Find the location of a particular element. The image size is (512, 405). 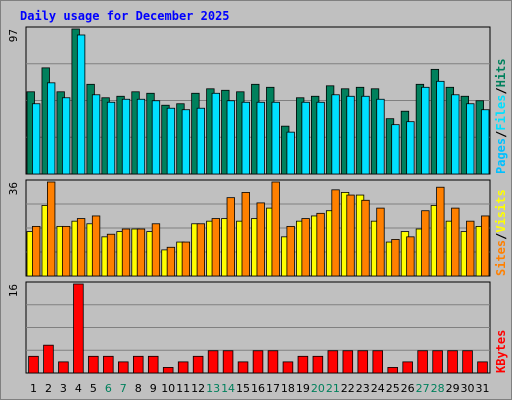

x-tick-label-22: 22 is located at coordinates (348, 388).